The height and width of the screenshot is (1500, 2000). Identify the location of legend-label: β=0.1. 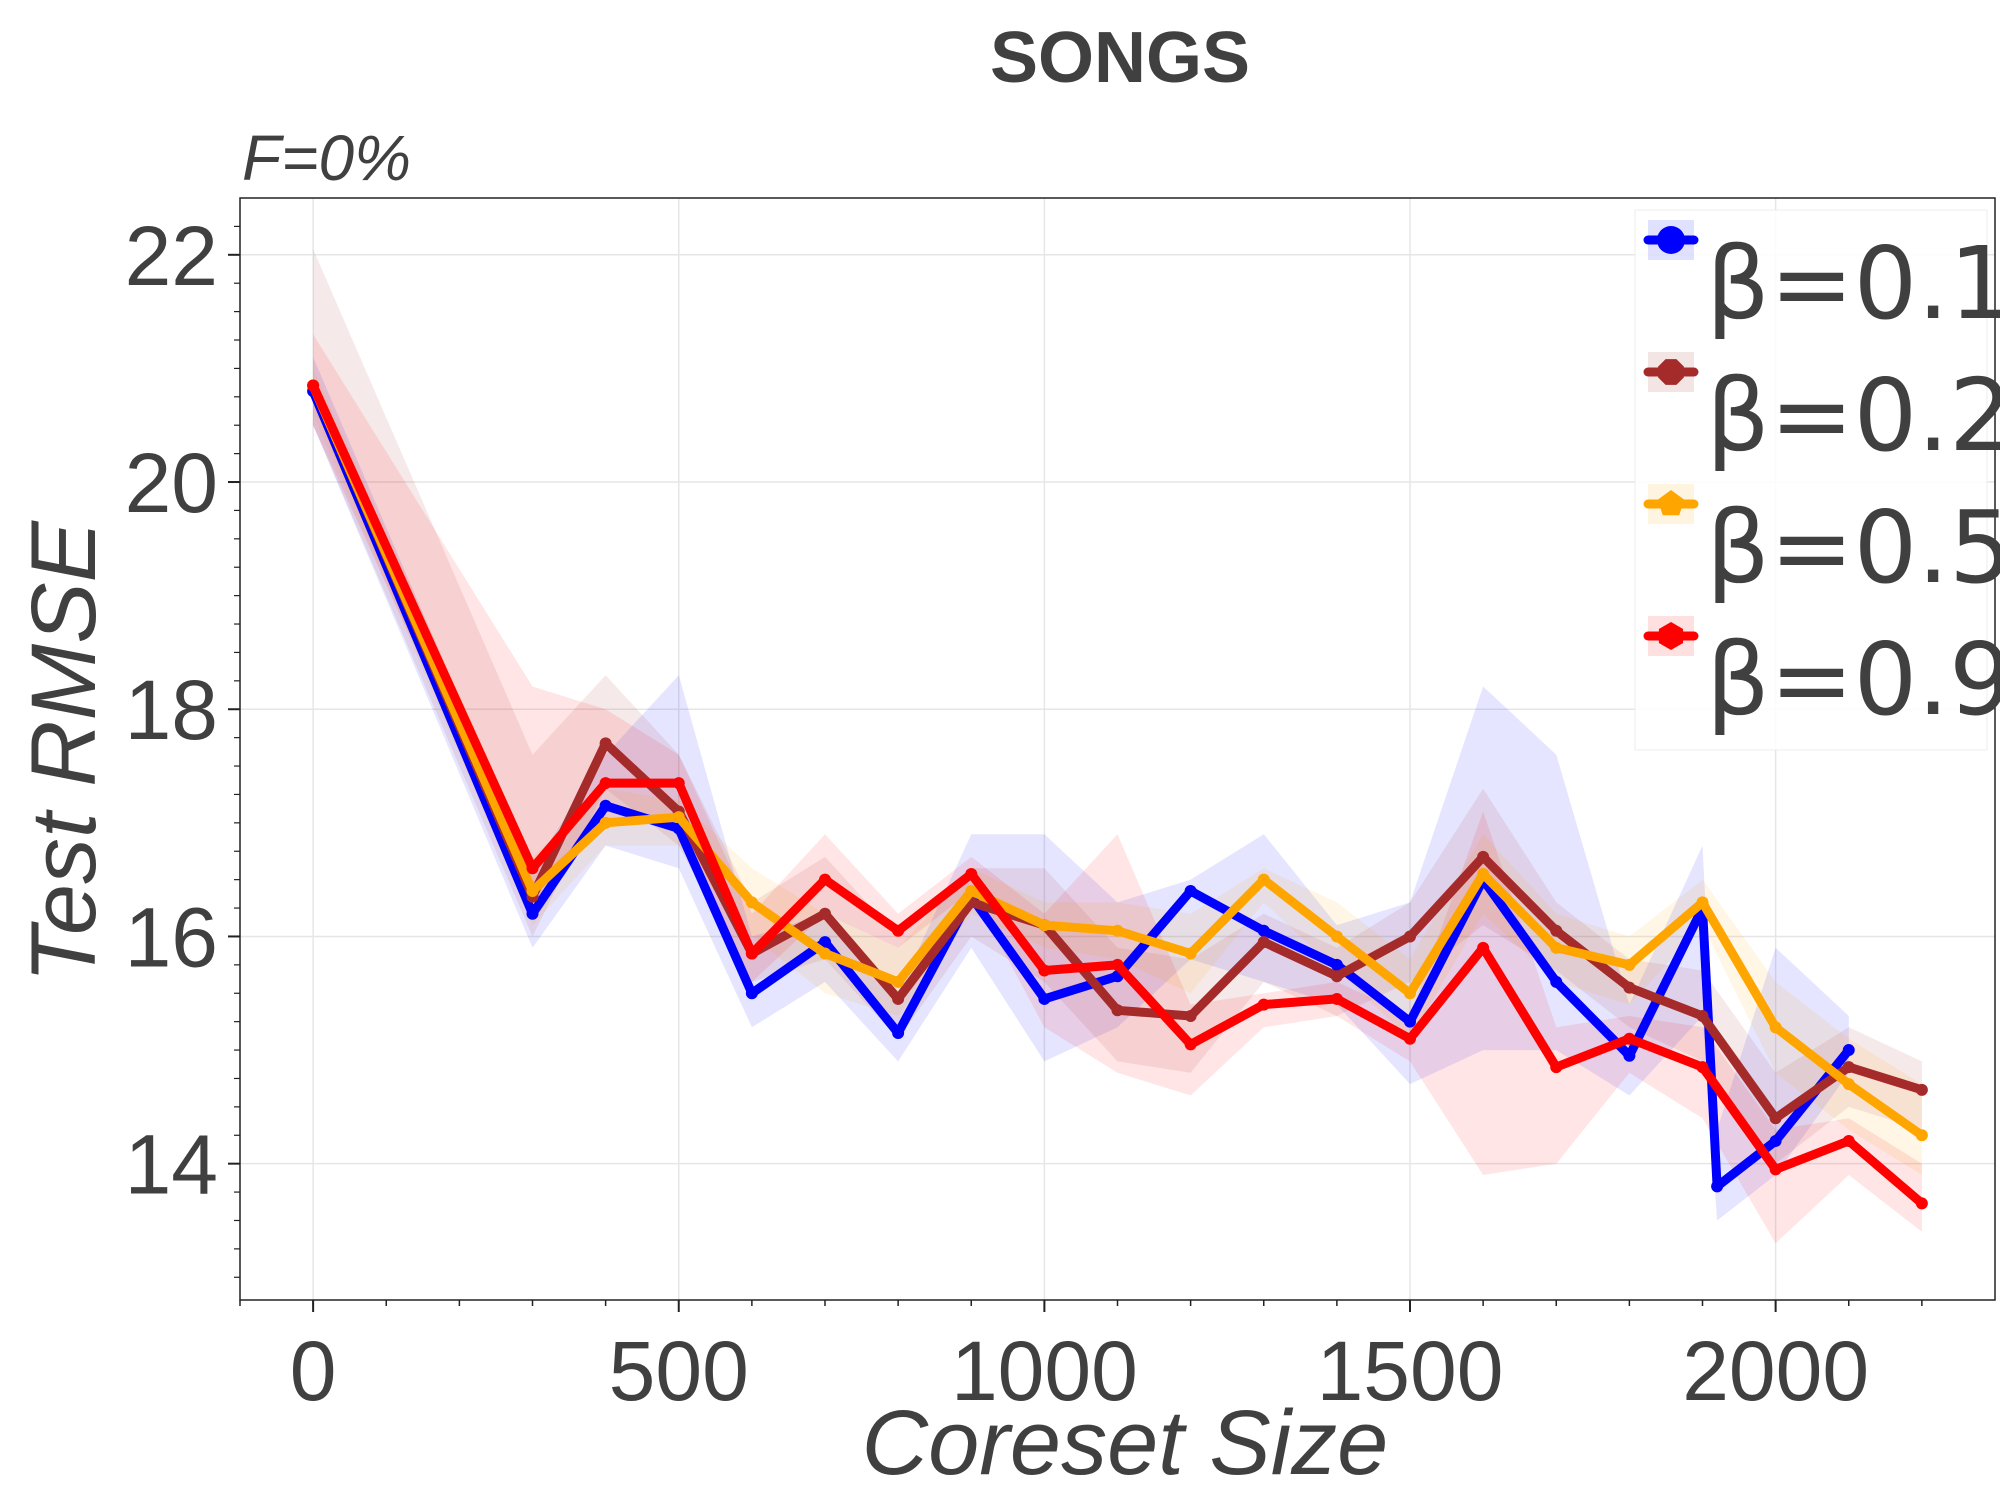
(1853, 283).